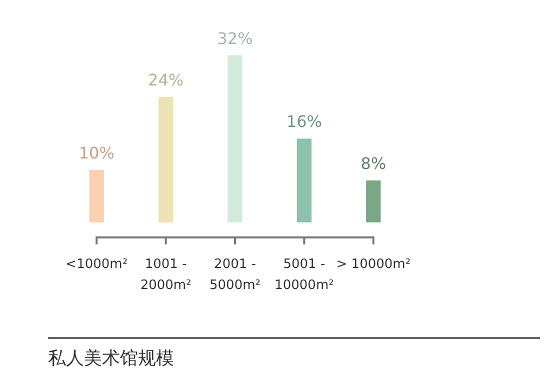 This screenshot has width=558, height=384. I want to click on x-tick-label: <1000m², so click(97, 264).